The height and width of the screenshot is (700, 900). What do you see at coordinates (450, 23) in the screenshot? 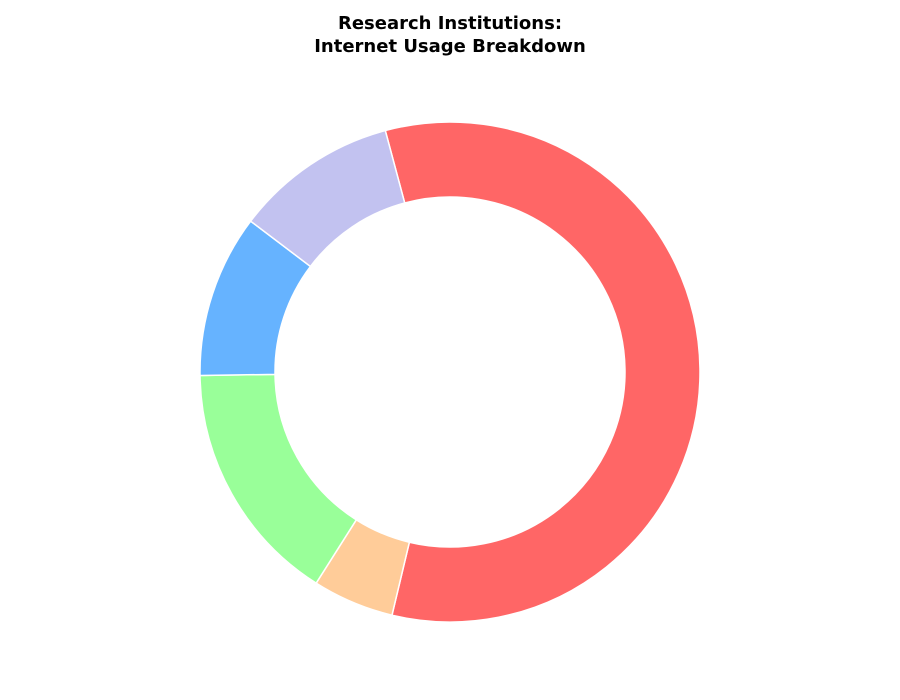
I see `chart-title-line-1: Research Institutions:` at bounding box center [450, 23].